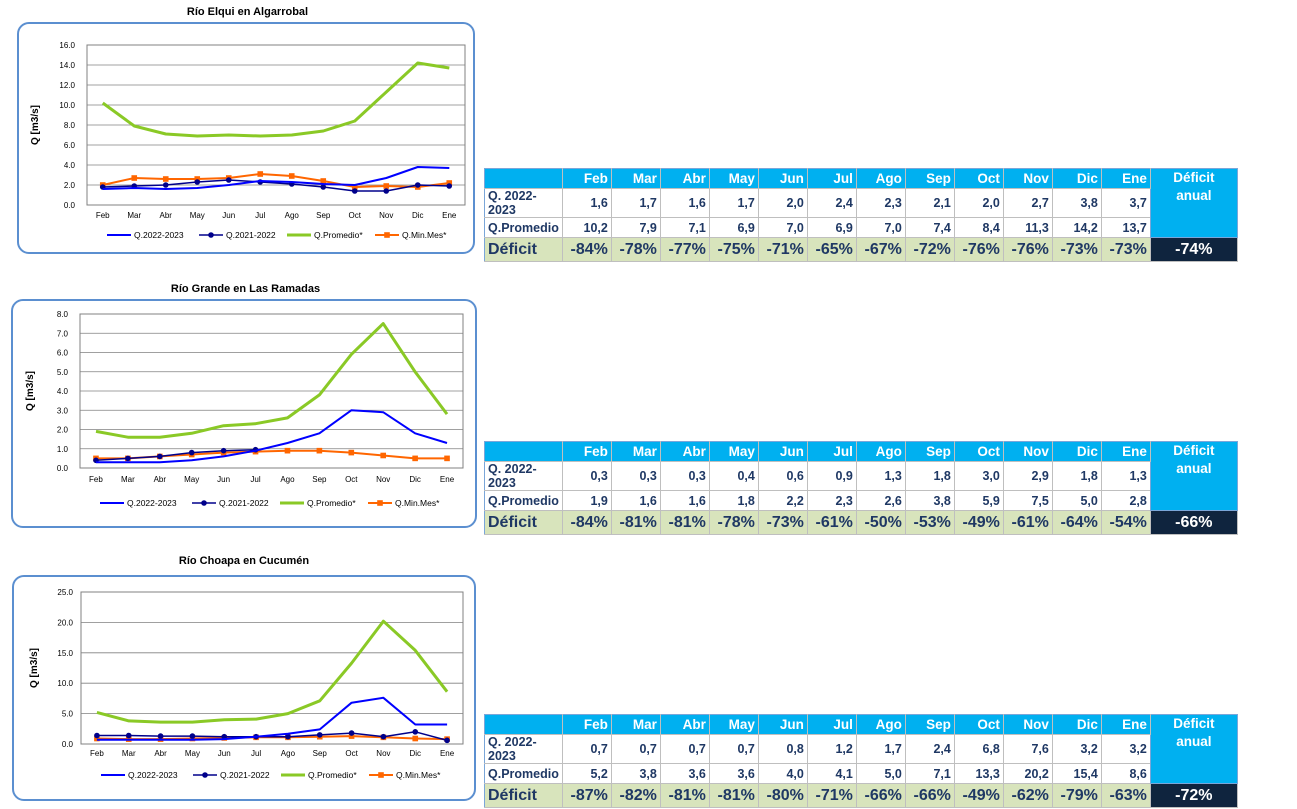  What do you see at coordinates (1028, 476) in the screenshot?
I see `table-cell: 2,9` at bounding box center [1028, 476].